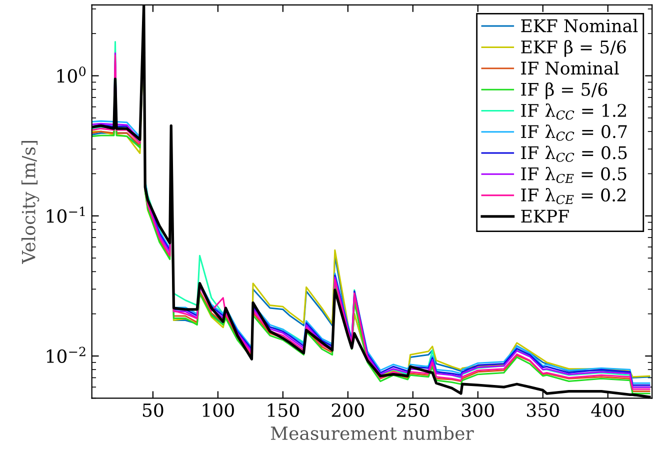 This screenshot has height=453, width=656. Describe the element at coordinates (573, 111) in the screenshot. I see `legend-label: IF λ$_{CC}$ = 1.2` at that location.